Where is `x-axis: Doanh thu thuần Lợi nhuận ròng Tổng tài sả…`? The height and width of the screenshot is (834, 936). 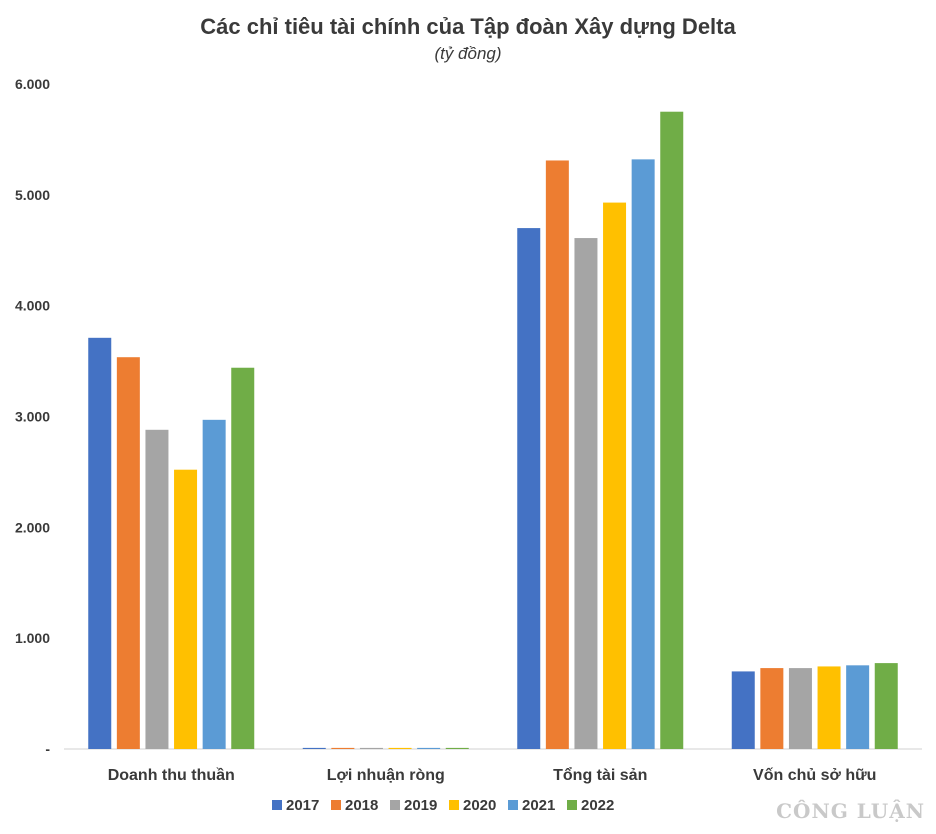
x-axis: Doanh thu thuần Lợi nhuận ròng Tổng tài sả… is located at coordinates (492, 775).